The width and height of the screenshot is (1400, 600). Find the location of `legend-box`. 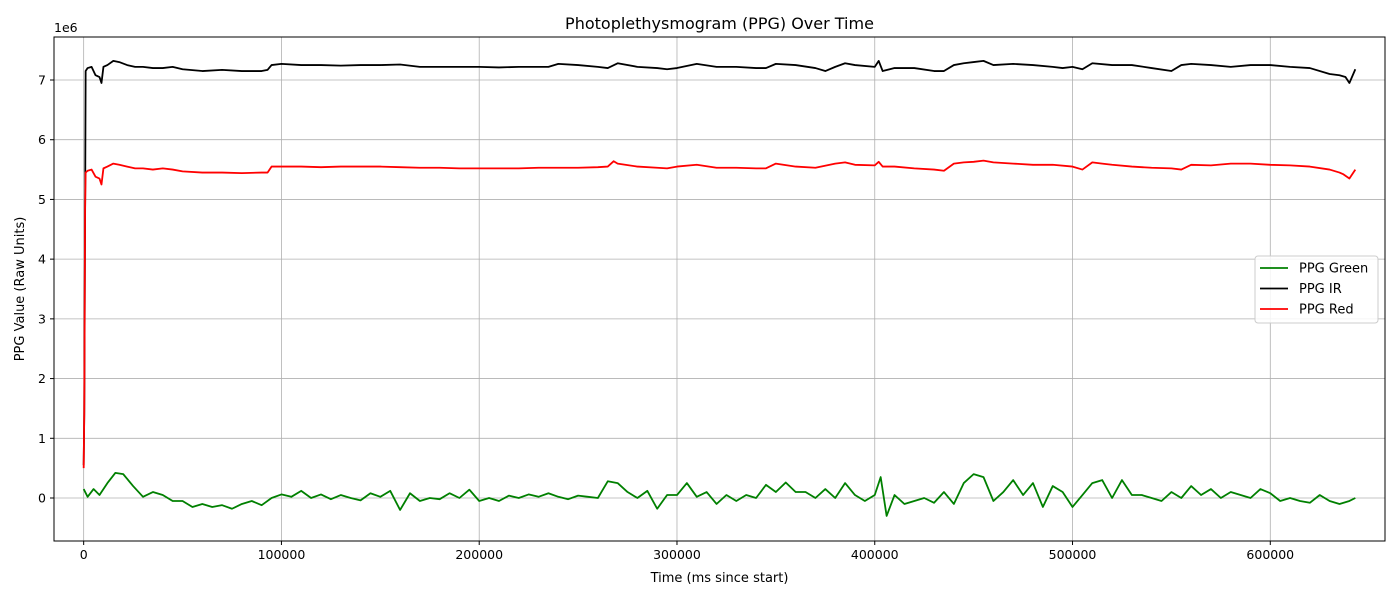

legend-box is located at coordinates (1316, 289).